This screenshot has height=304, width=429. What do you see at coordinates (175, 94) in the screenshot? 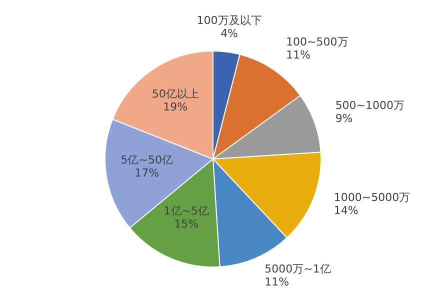
I see `slice-label: 50亿以上` at bounding box center [175, 94].